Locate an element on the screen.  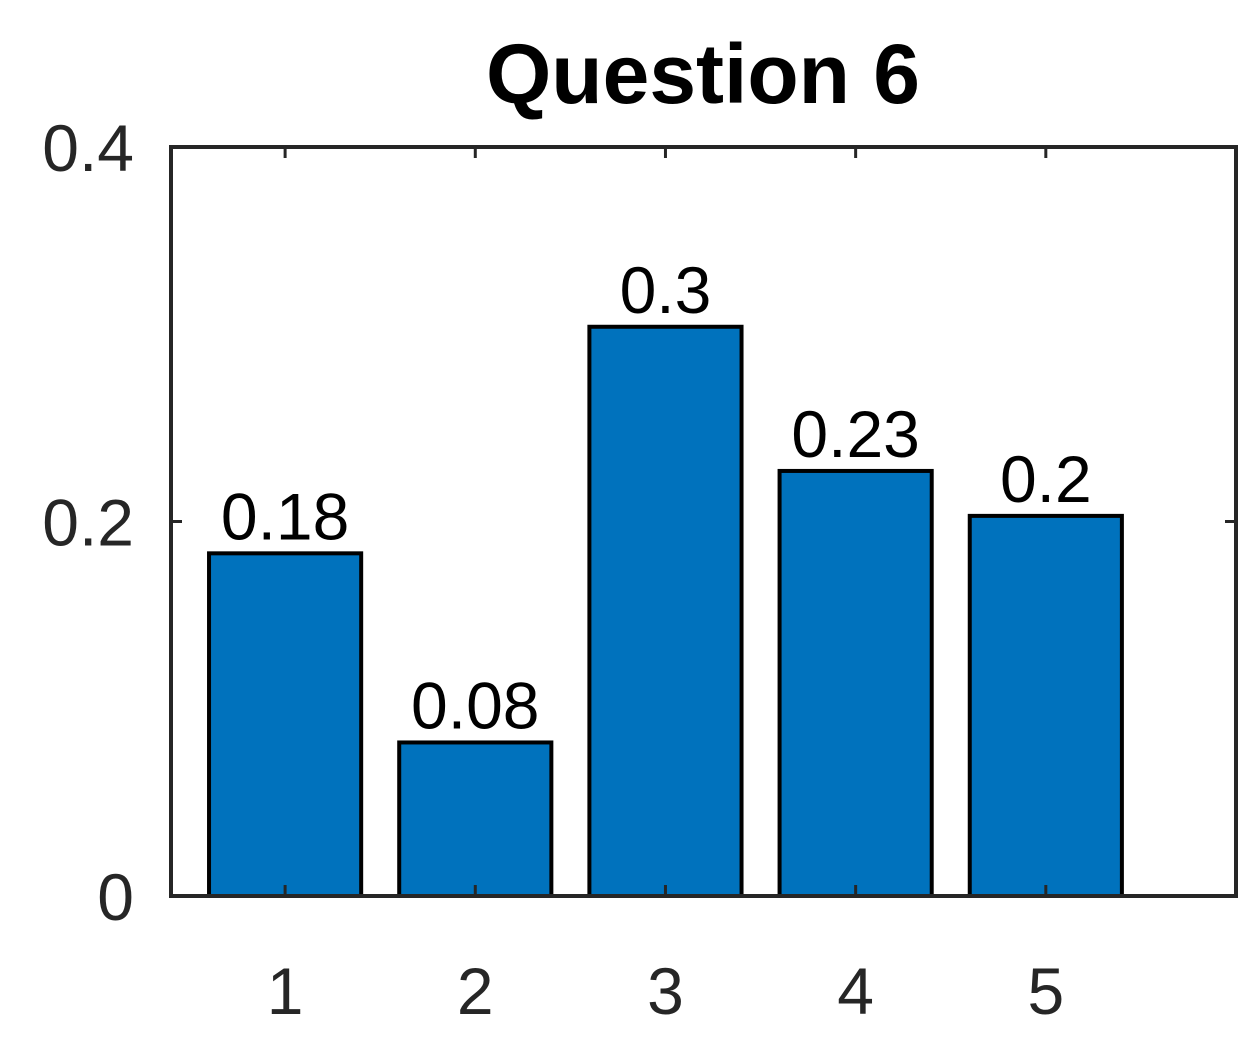
data-label-4: 0.23 is located at coordinates (855, 434).